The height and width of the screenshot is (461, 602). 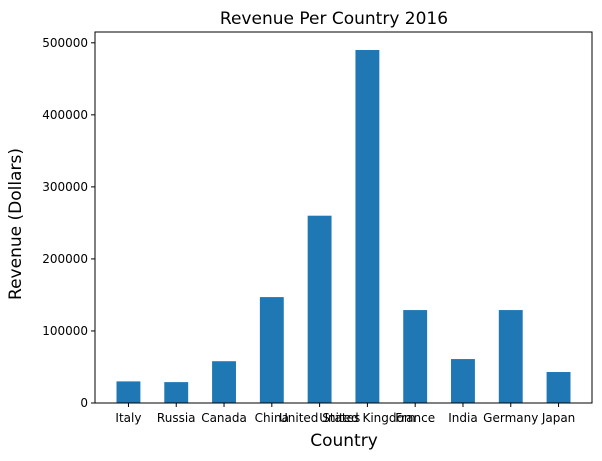 What do you see at coordinates (65, 331) in the screenshot?
I see `y-tick-label: 100000` at bounding box center [65, 331].